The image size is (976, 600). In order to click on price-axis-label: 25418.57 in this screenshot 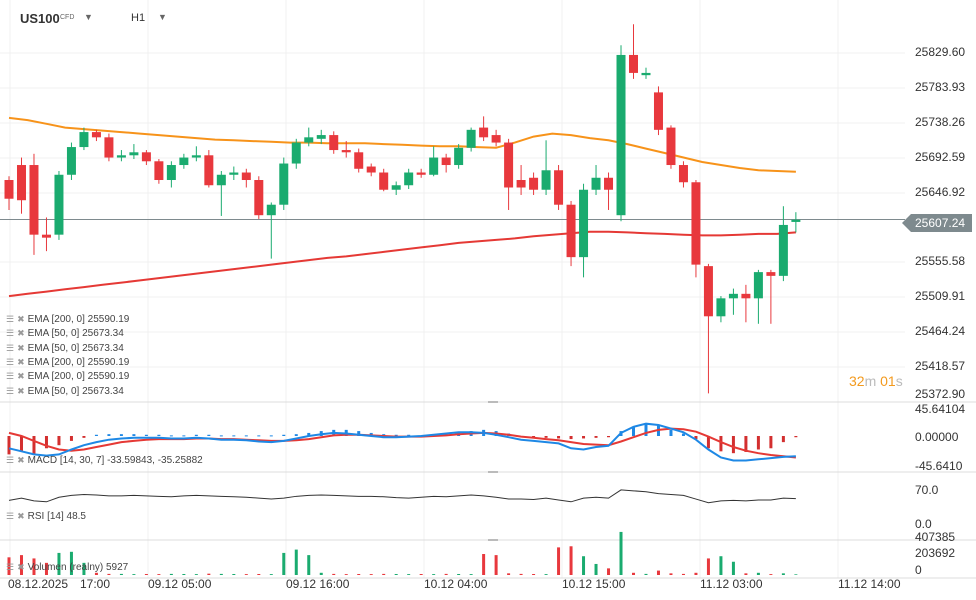, I will do `click(940, 366)`.